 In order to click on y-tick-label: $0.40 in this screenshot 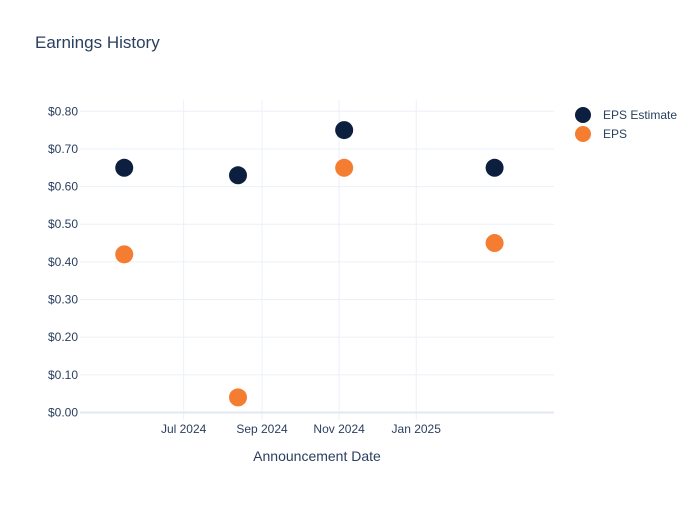, I will do `click(63, 262)`.